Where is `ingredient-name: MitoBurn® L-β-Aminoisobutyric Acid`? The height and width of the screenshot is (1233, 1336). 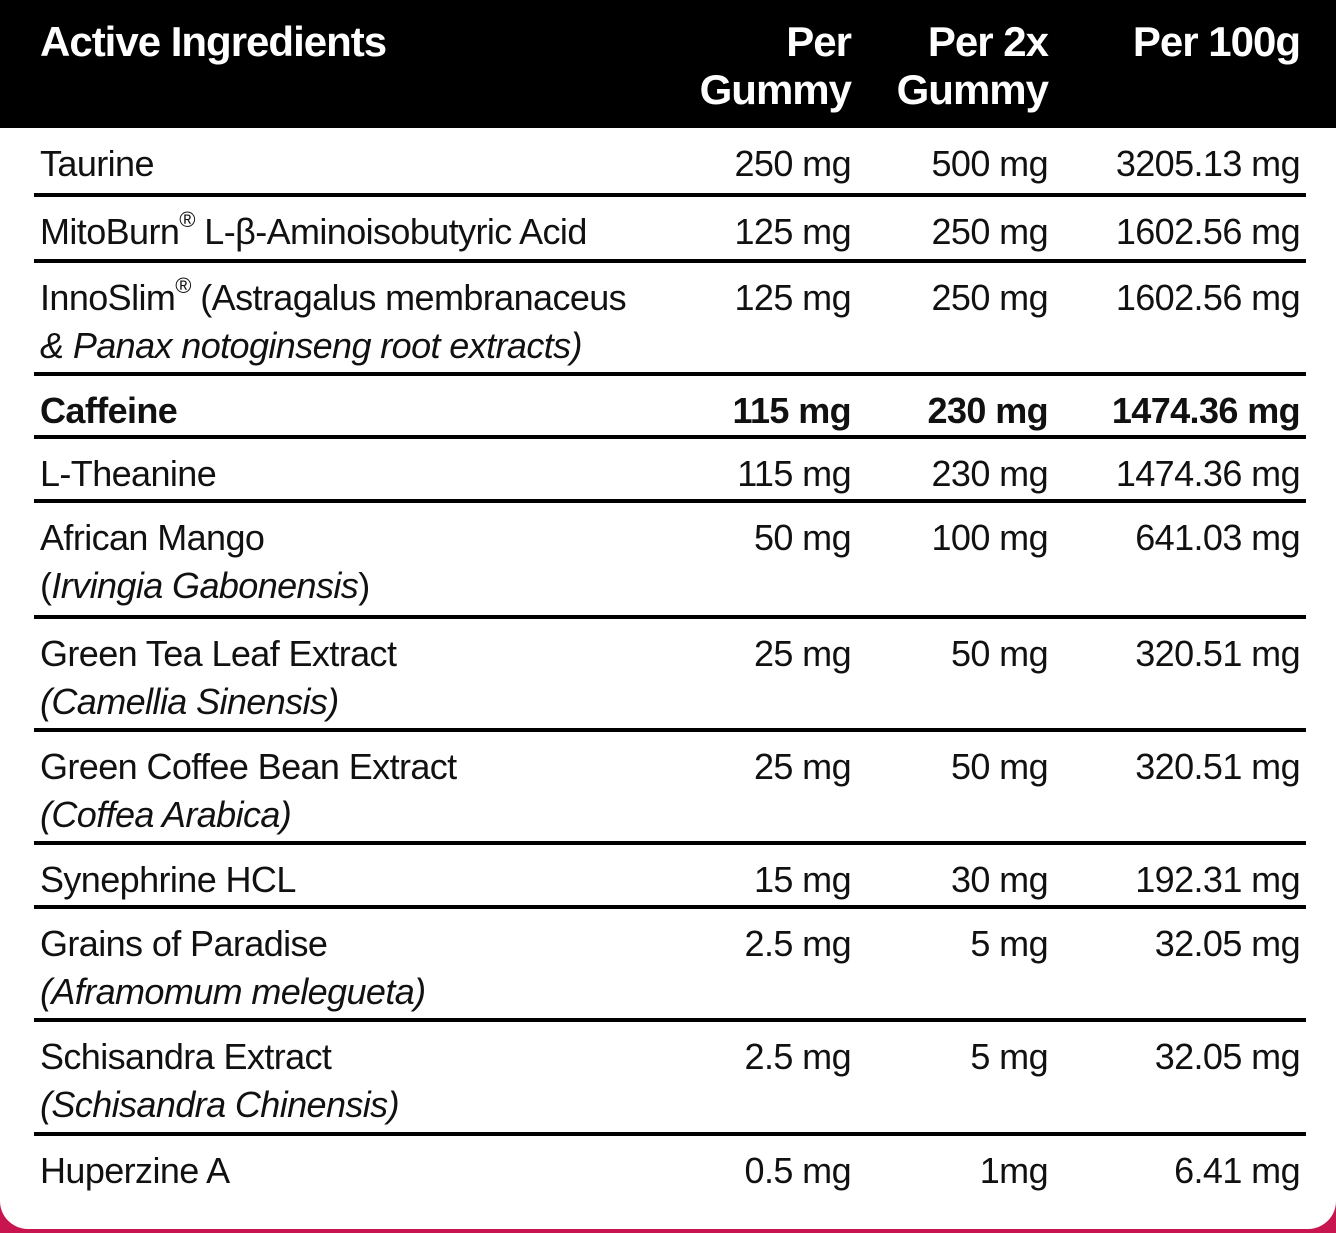 ingredient-name: MitoBurn® L-β-Aminoisobutyric Acid is located at coordinates (313, 232).